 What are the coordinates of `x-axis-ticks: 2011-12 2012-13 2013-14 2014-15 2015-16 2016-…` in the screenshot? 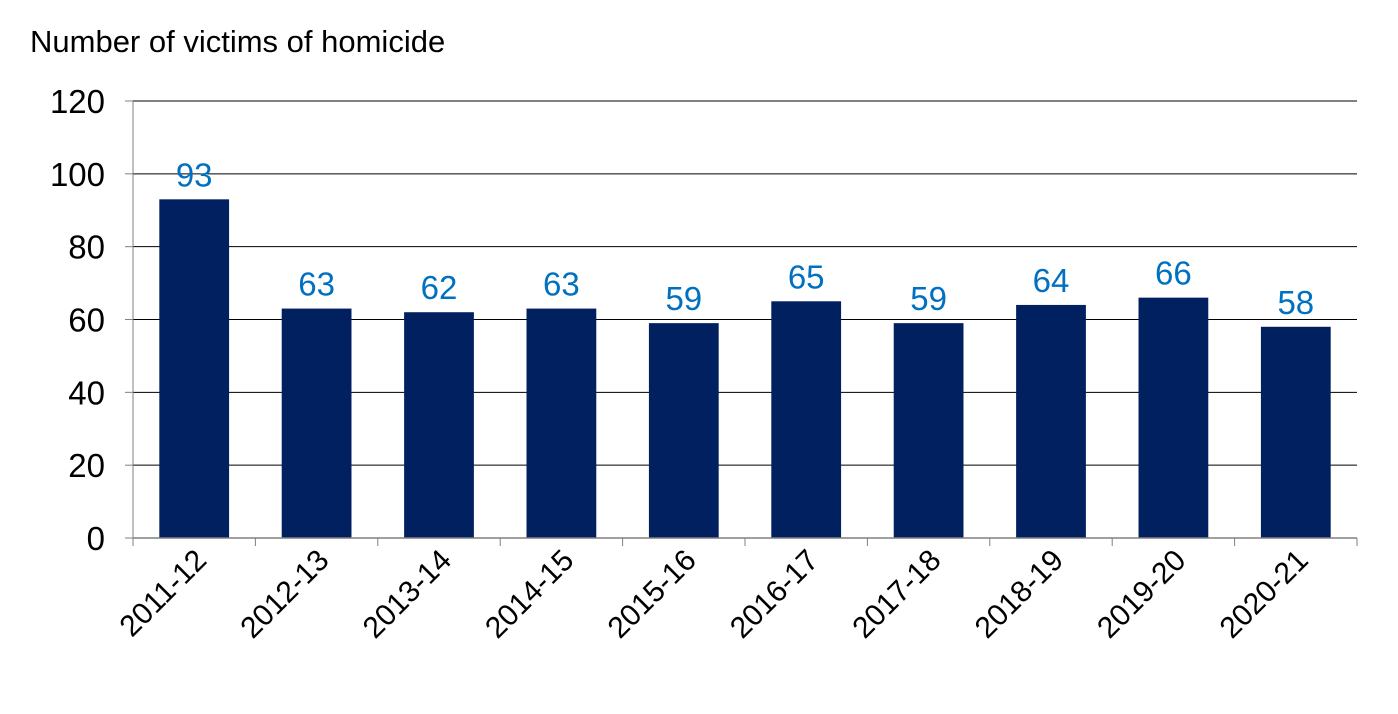 It's located at (714, 594).